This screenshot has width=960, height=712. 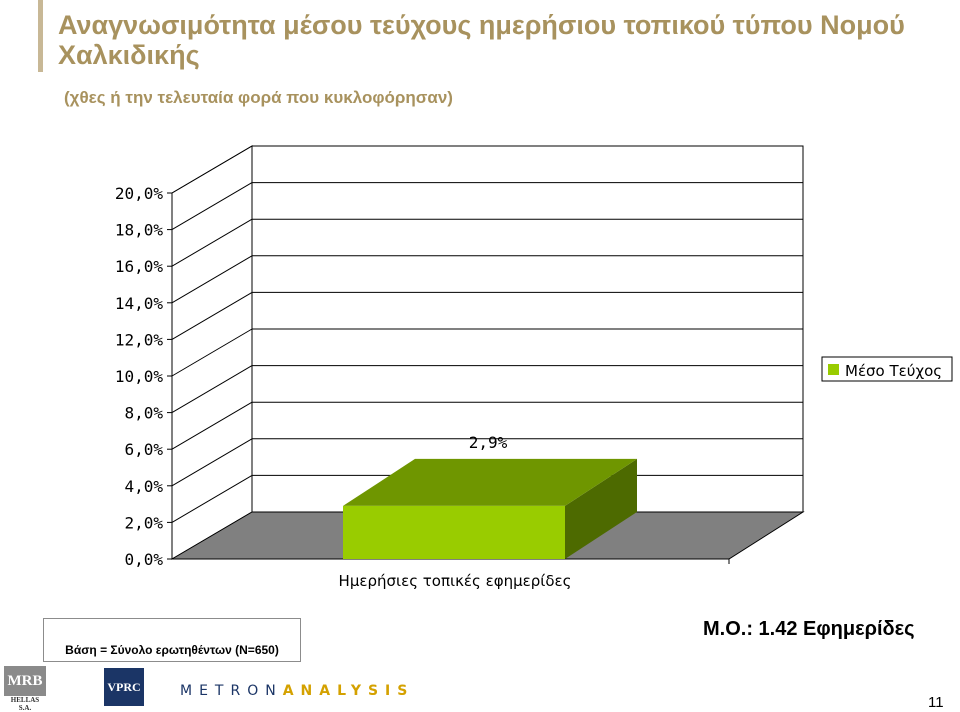 I want to click on y-tick-label: 14,0%, so click(x=139, y=303).